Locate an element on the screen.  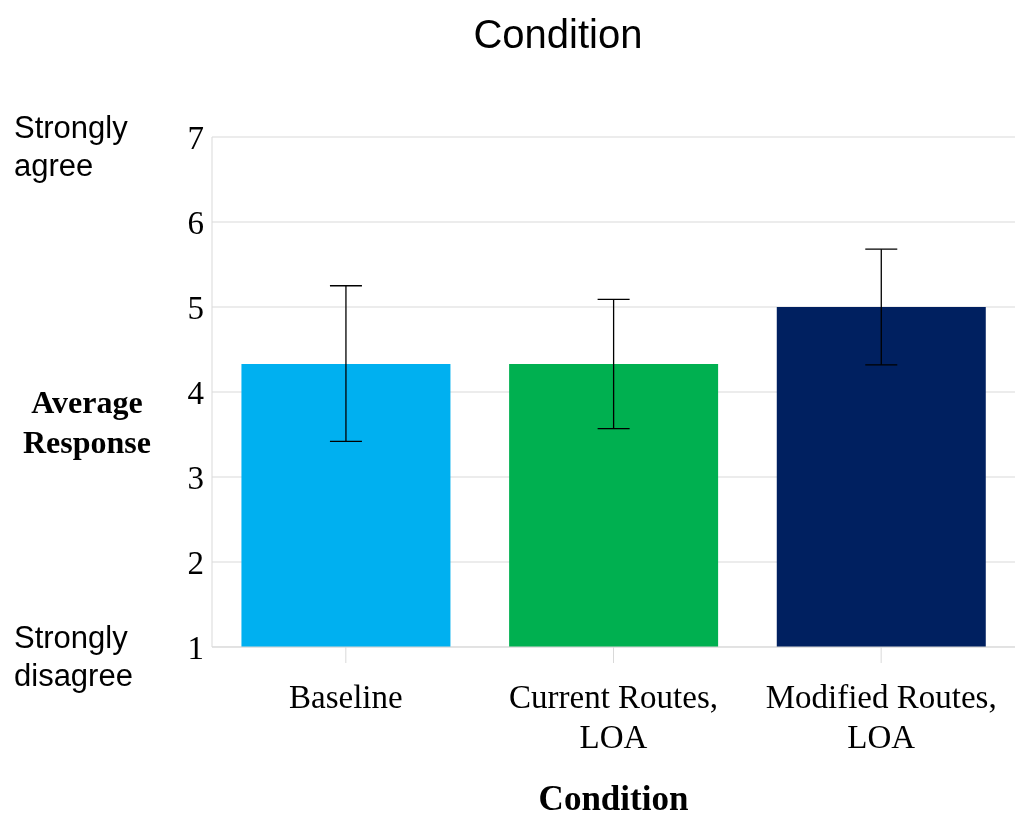
y-tick-label: 7 is located at coordinates (195, 137).